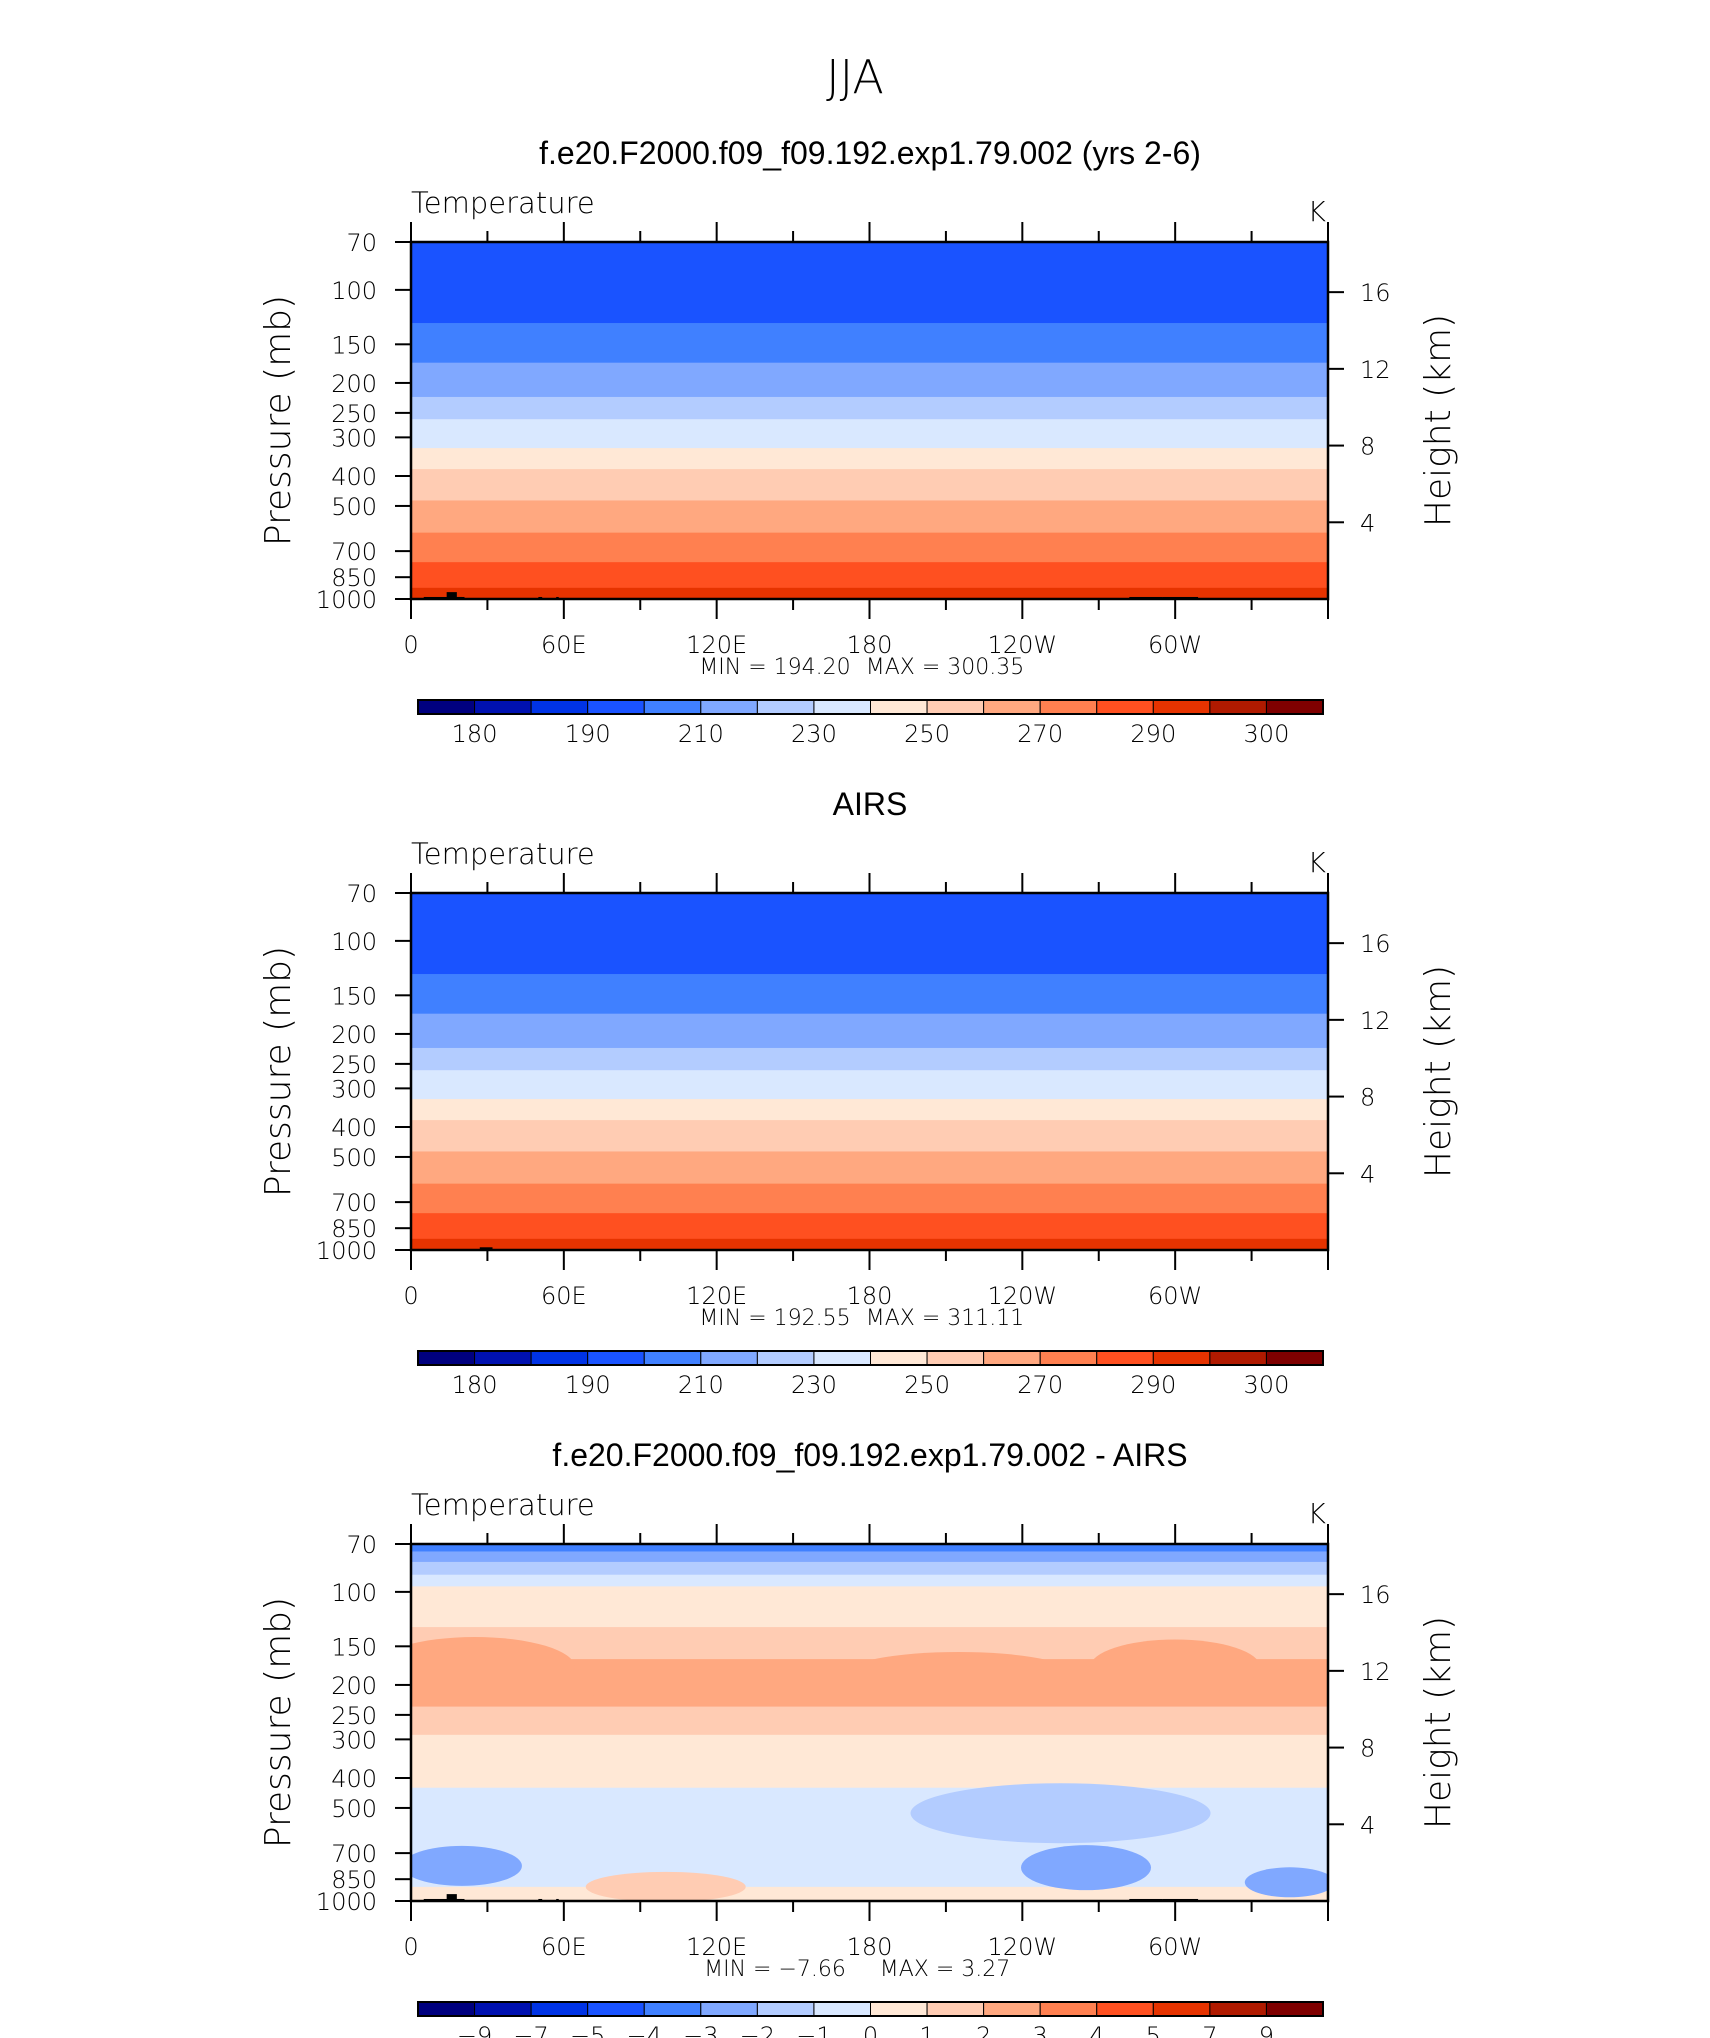 The height and width of the screenshot is (2038, 1710). What do you see at coordinates (1266, 2030) in the screenshot?
I see `colorbar-label: 9` at bounding box center [1266, 2030].